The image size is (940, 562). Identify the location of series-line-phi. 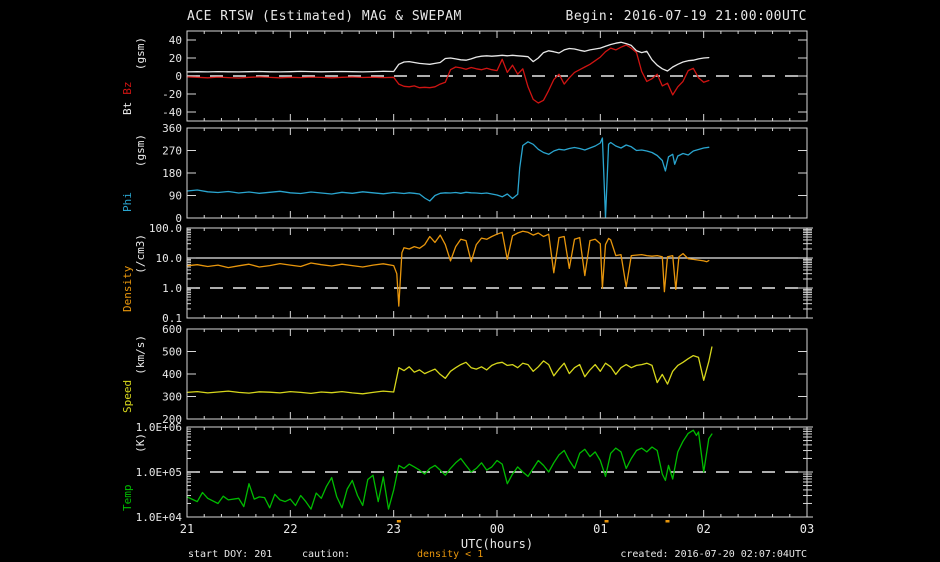
(448, 178).